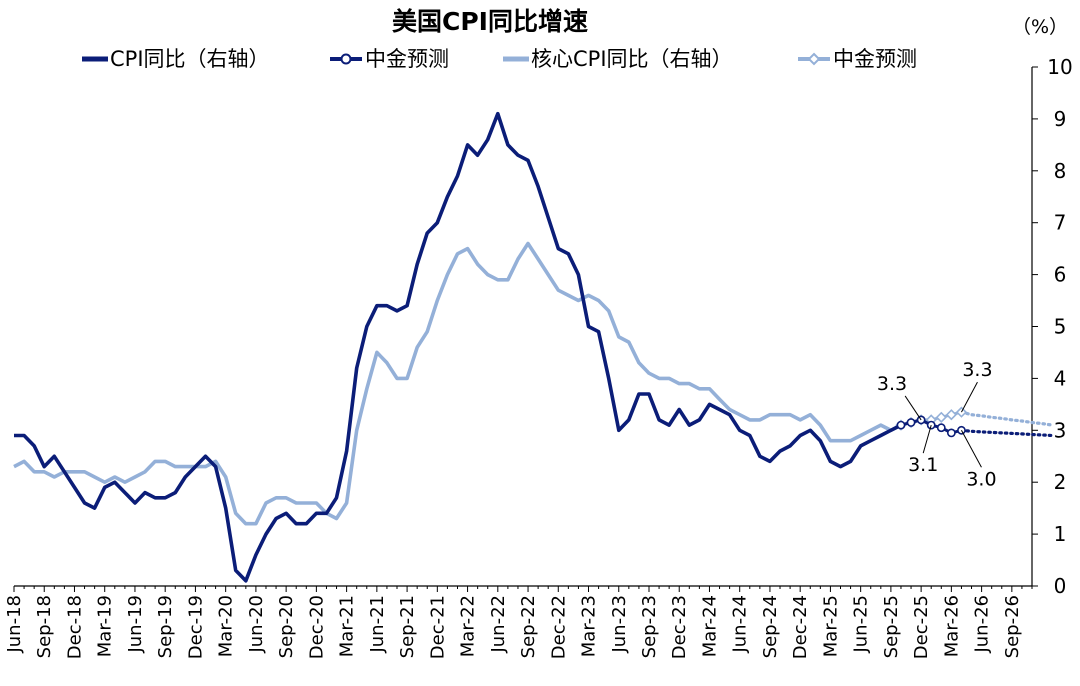  What do you see at coordinates (105, 626) in the screenshot?
I see `x-tick-label: Mar-19` at bounding box center [105, 626].